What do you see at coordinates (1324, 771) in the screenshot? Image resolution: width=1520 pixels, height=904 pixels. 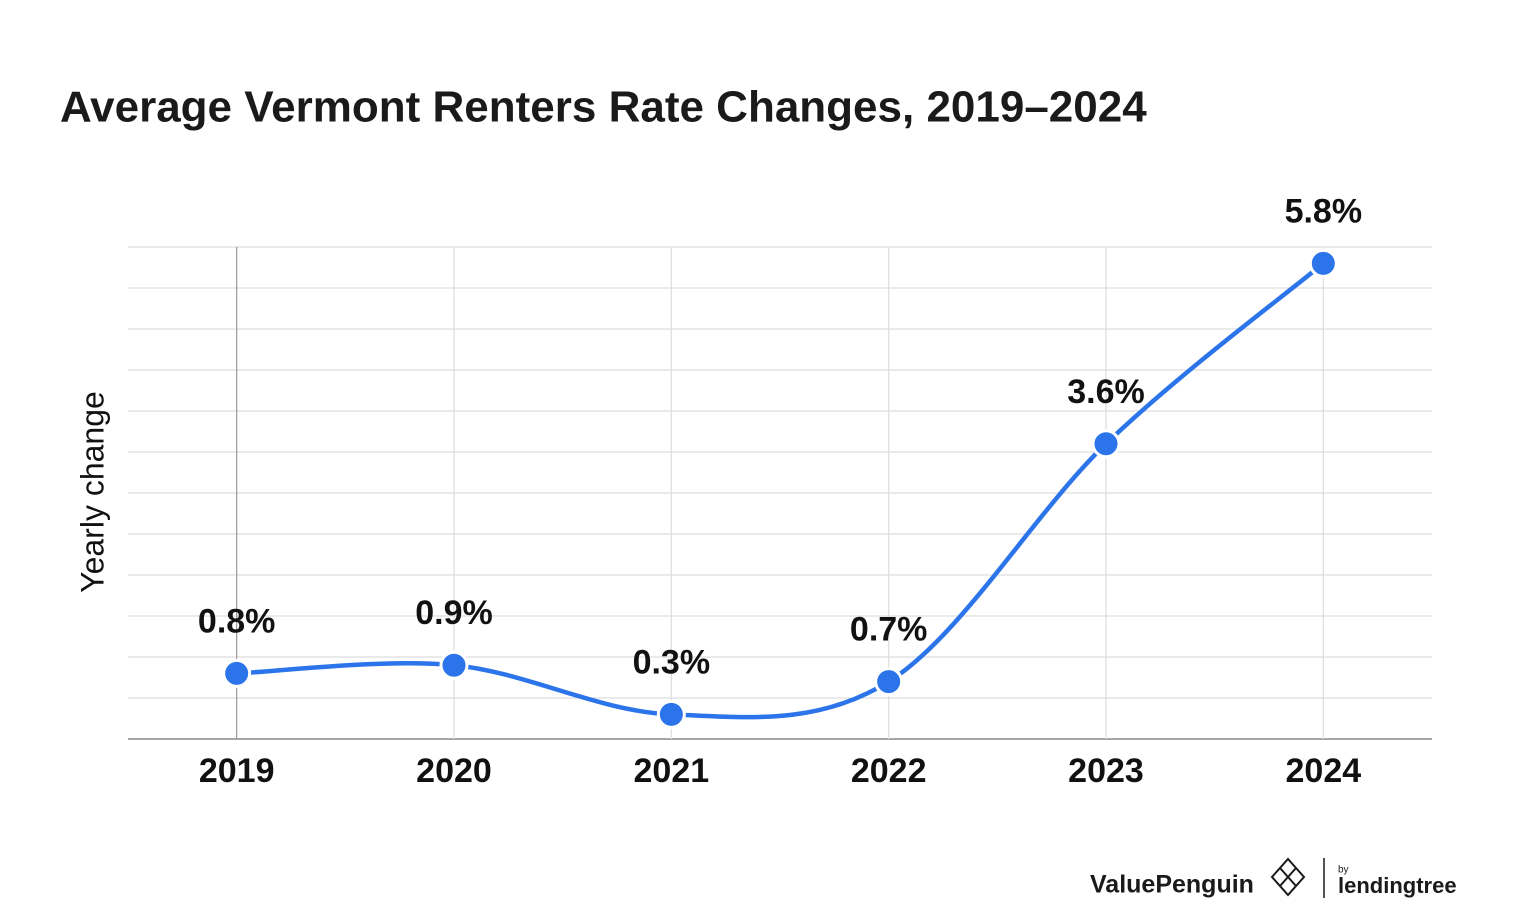 I see `x-tick-label: 2024` at bounding box center [1324, 771].